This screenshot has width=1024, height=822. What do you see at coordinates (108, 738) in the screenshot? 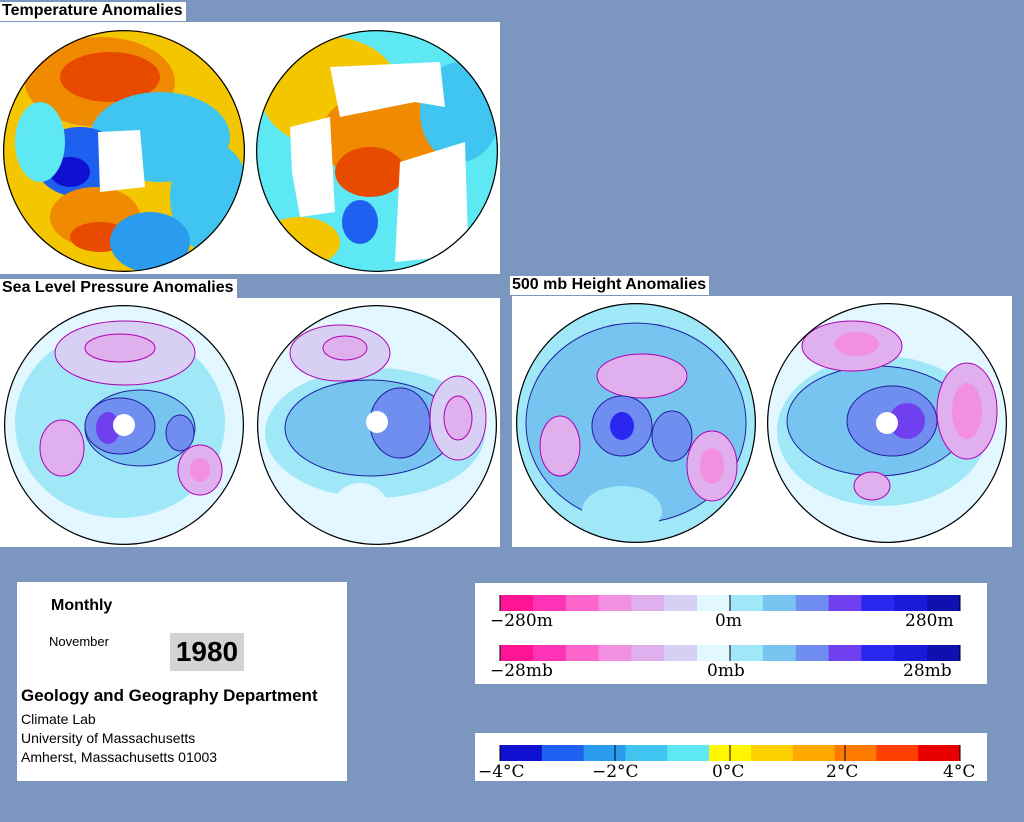
I see `university-label: University of Massachusetts` at bounding box center [108, 738].